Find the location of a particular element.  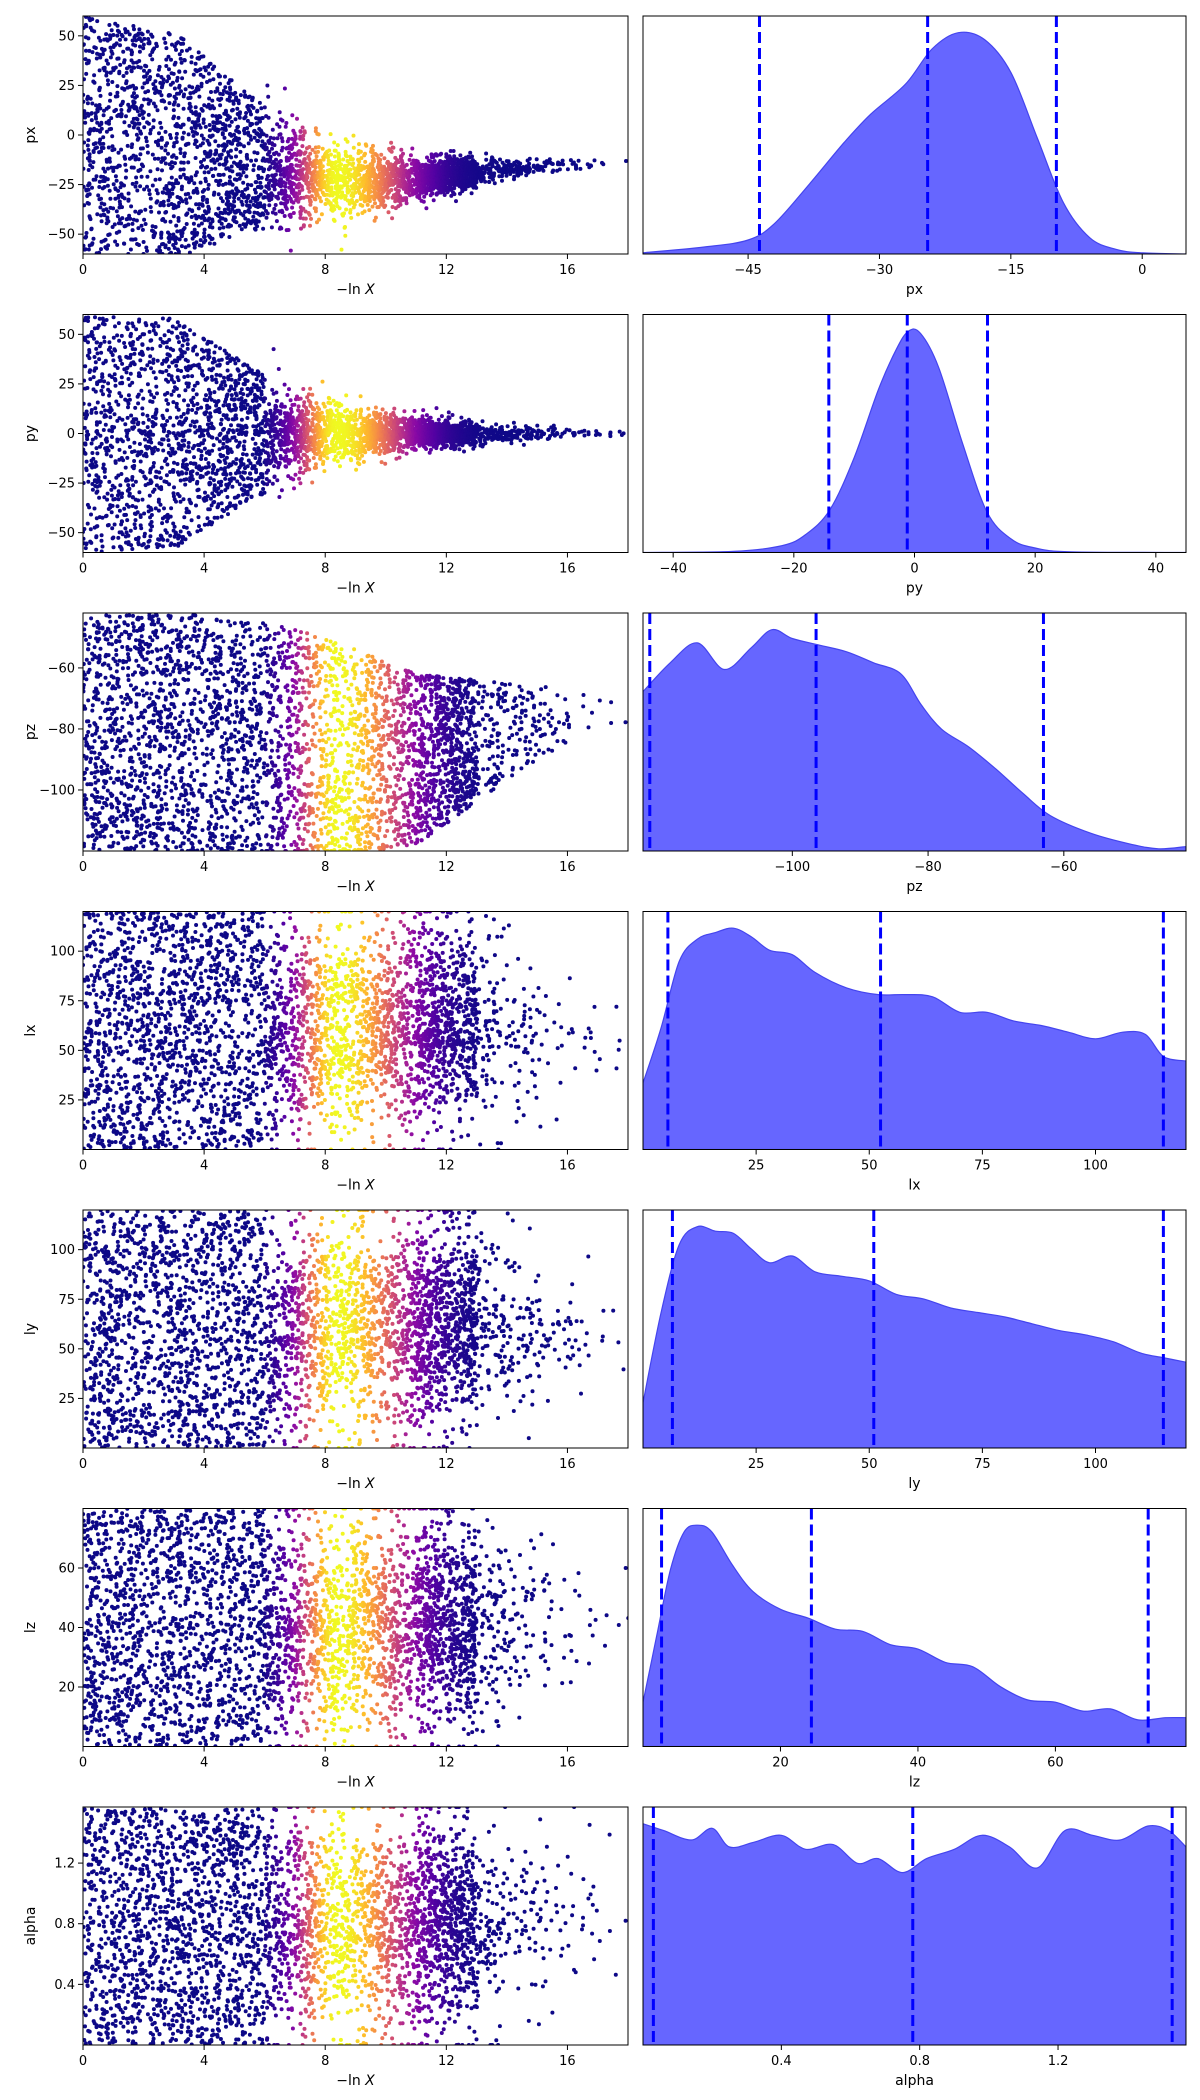

trace-px-xtick-label: 0 is located at coordinates (83, 270).